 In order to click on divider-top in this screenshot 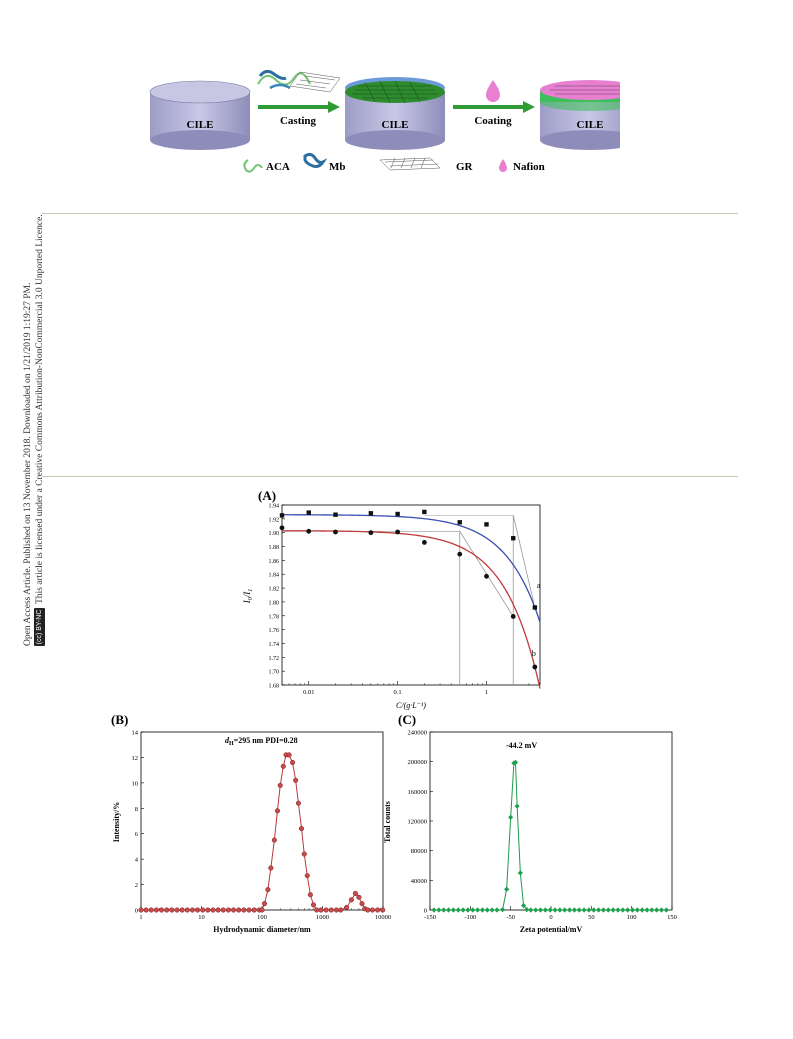, I will do `click(390, 213)`.